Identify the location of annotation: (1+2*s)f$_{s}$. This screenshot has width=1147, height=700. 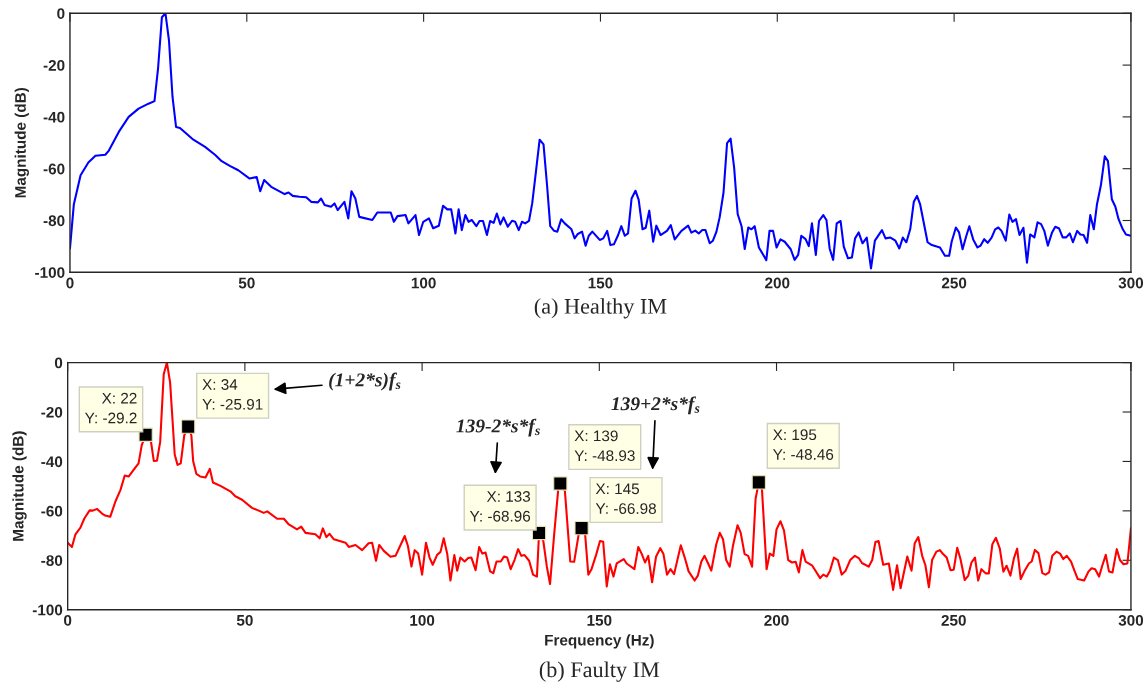
(365, 381).